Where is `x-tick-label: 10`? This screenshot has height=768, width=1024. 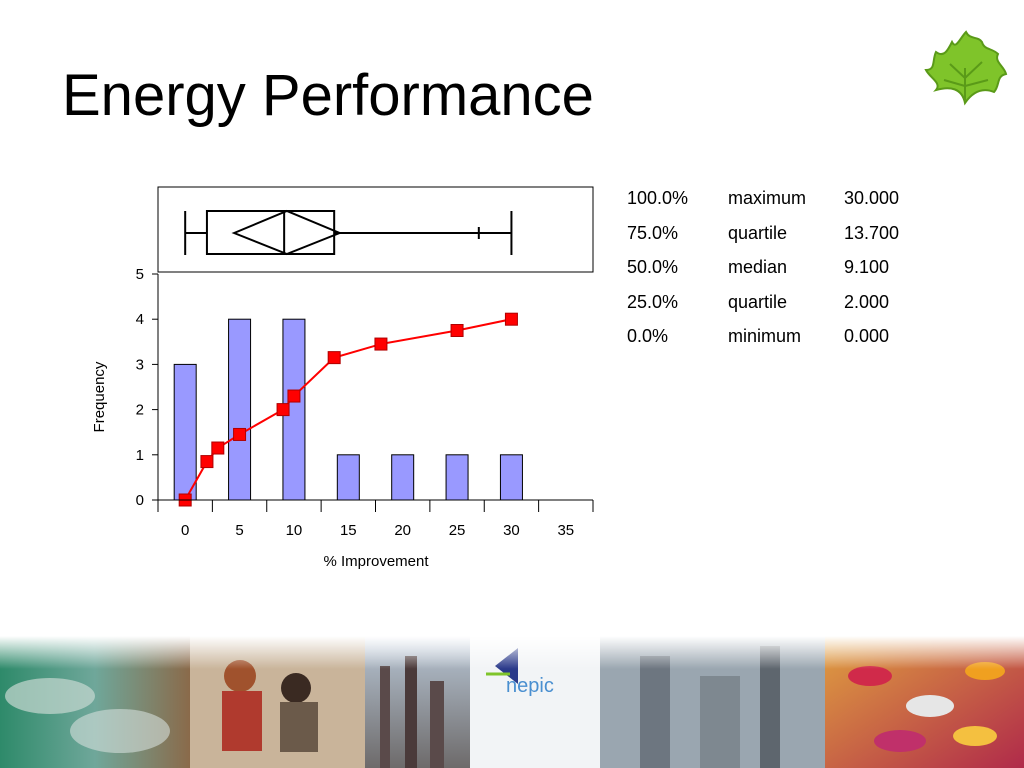
x-tick-label: 10 is located at coordinates (294, 530).